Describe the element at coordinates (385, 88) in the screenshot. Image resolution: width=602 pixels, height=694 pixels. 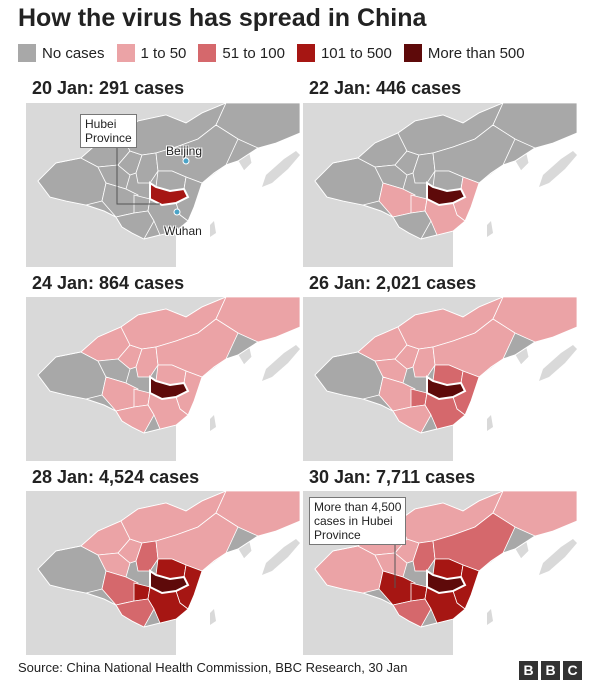
I see `panel-title-22-jan: 22 Jan: 446 cases` at that location.